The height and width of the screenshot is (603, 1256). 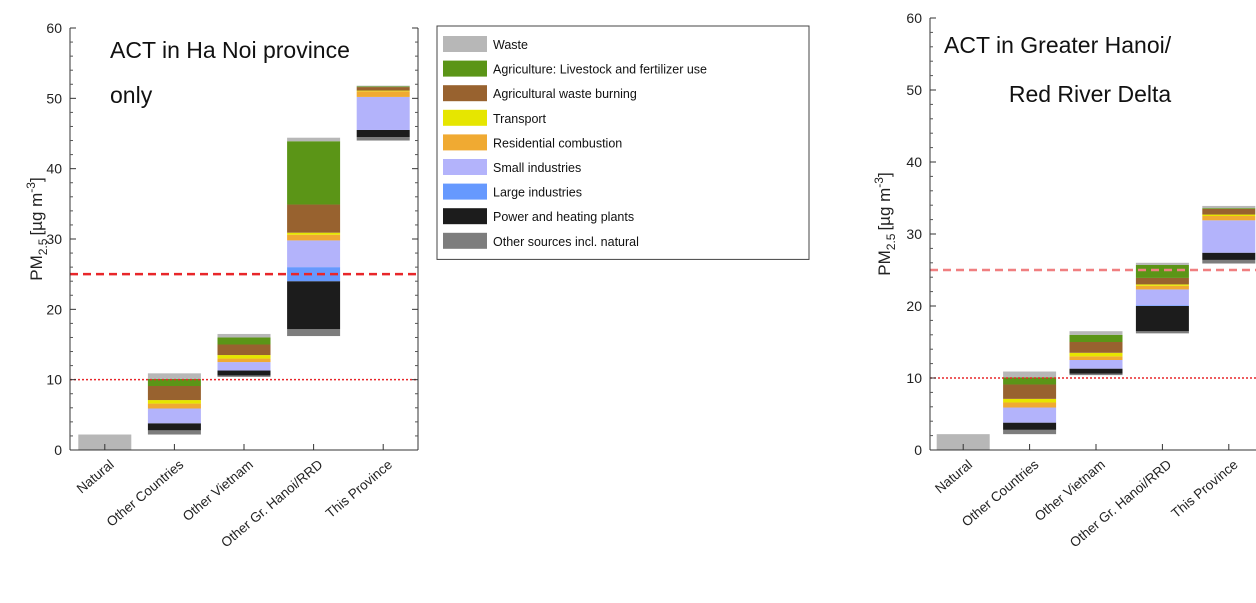 I want to click on legend-label: Residential combustion, so click(x=557, y=143).